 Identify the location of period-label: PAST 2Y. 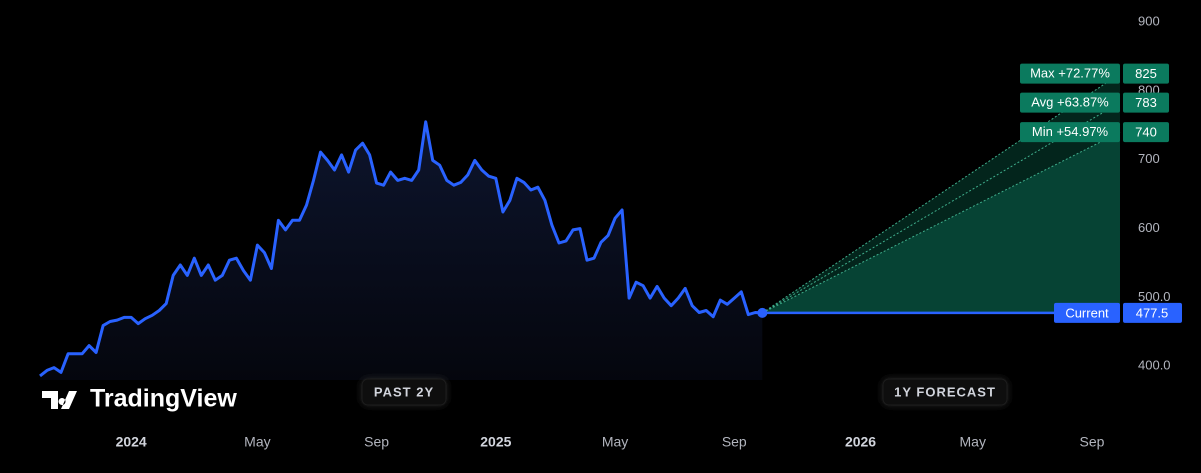
(404, 391).